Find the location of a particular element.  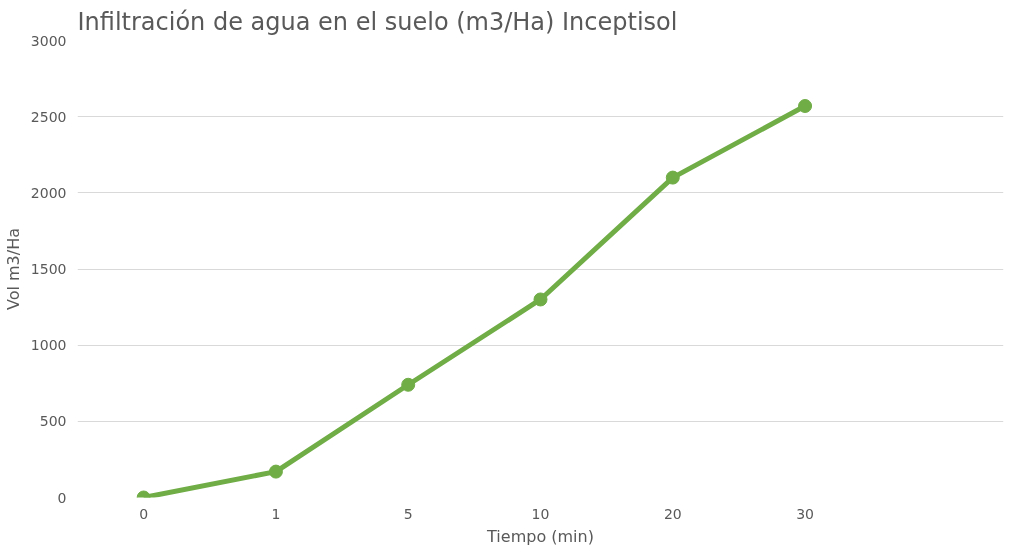

y-tick-label: 2000 is located at coordinates (48, 192).